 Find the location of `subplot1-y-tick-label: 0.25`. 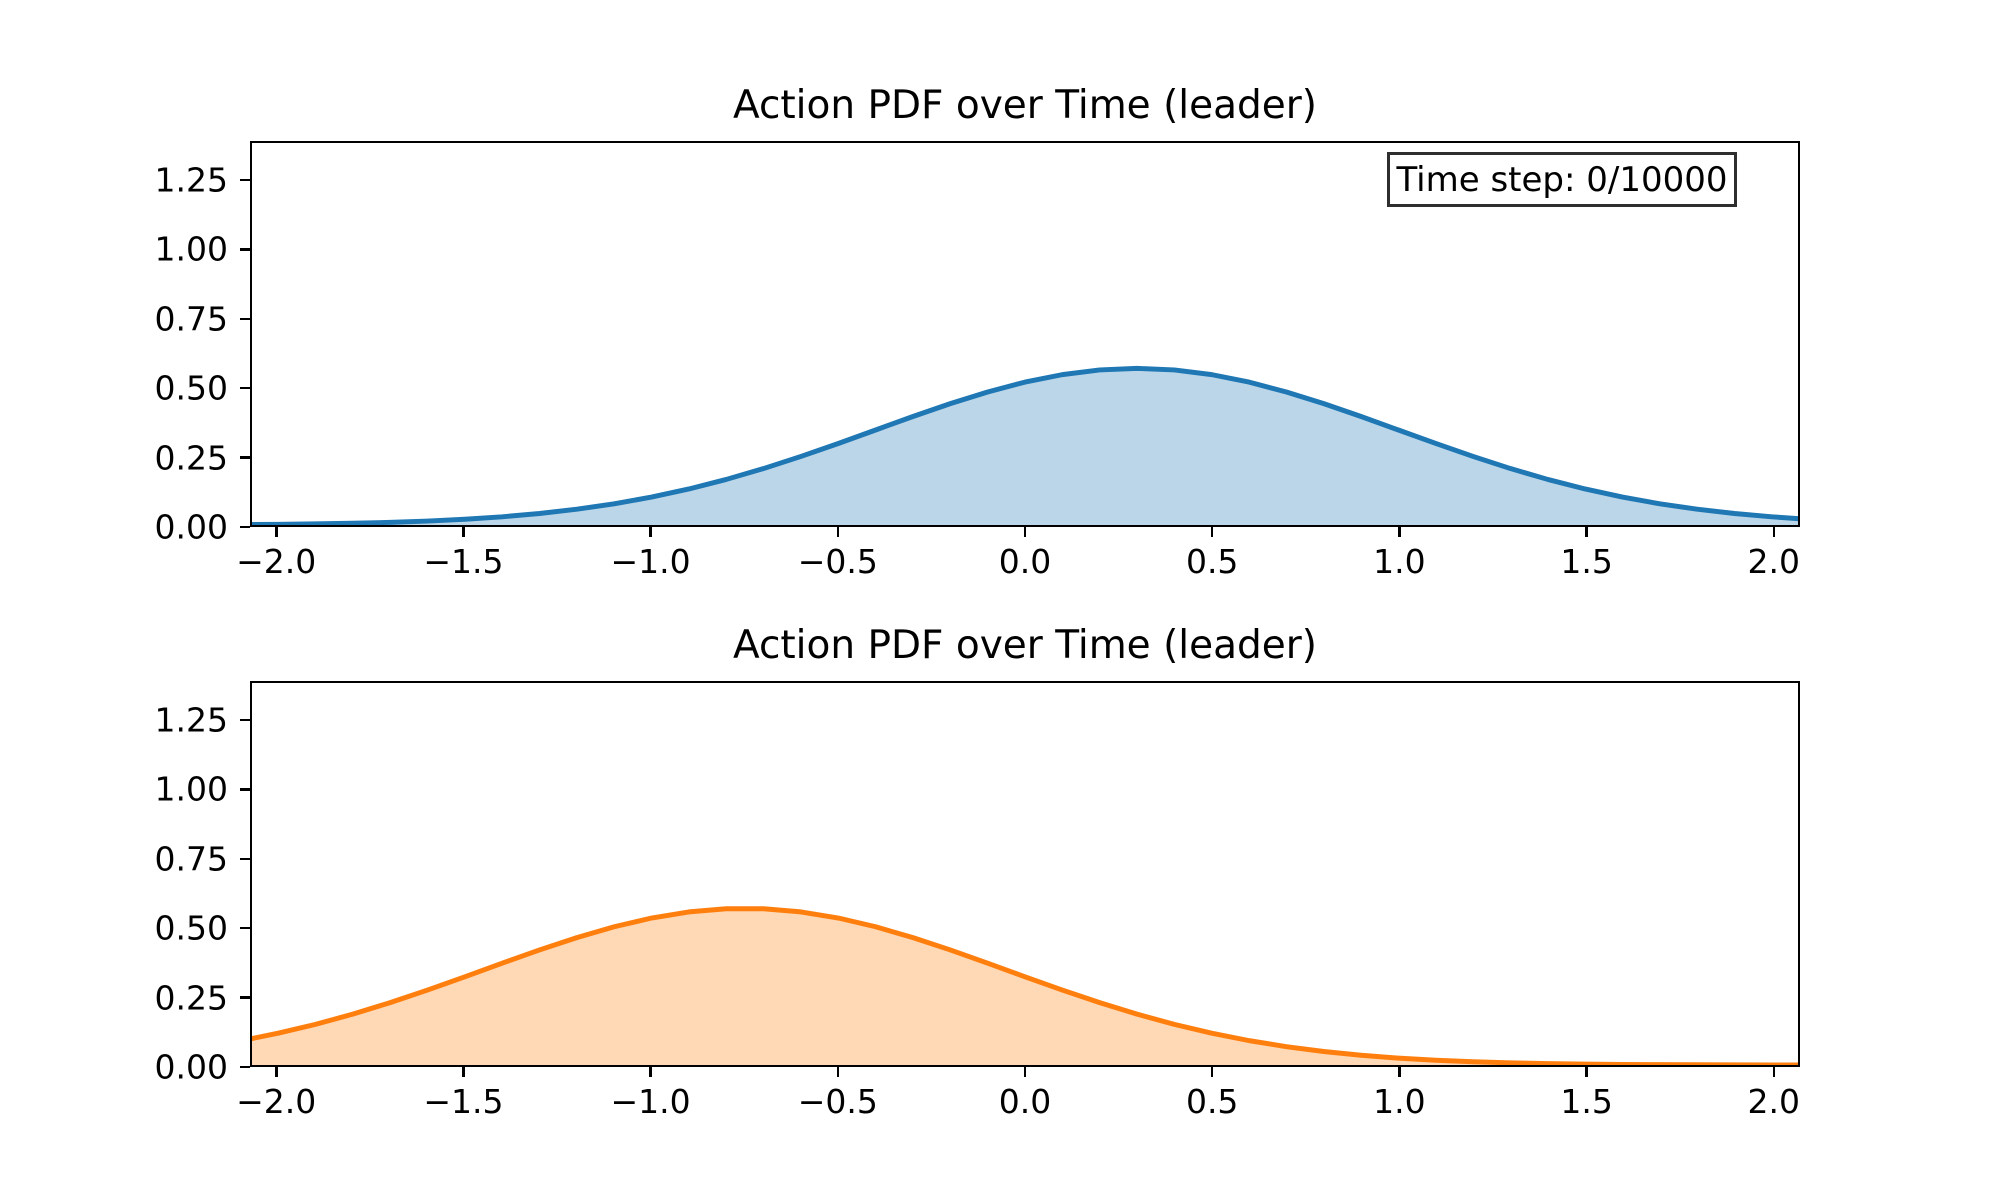

subplot1-y-tick-label: 0.25 is located at coordinates (191, 458).